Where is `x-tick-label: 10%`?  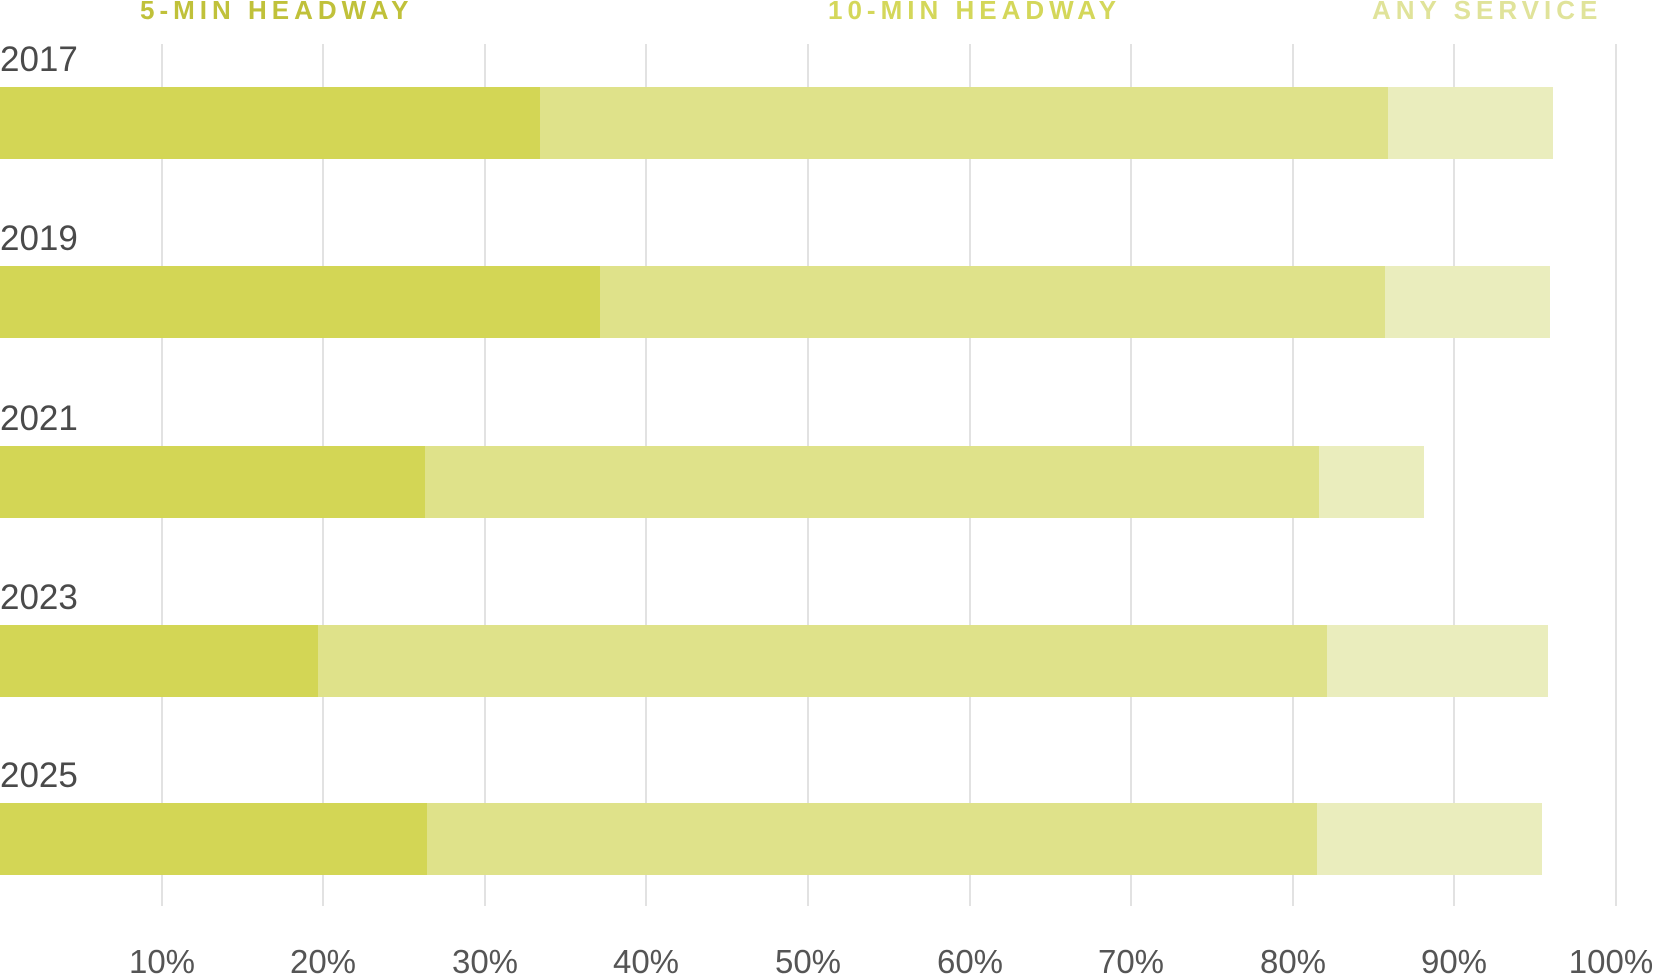
x-tick-label: 10% is located at coordinates (162, 961).